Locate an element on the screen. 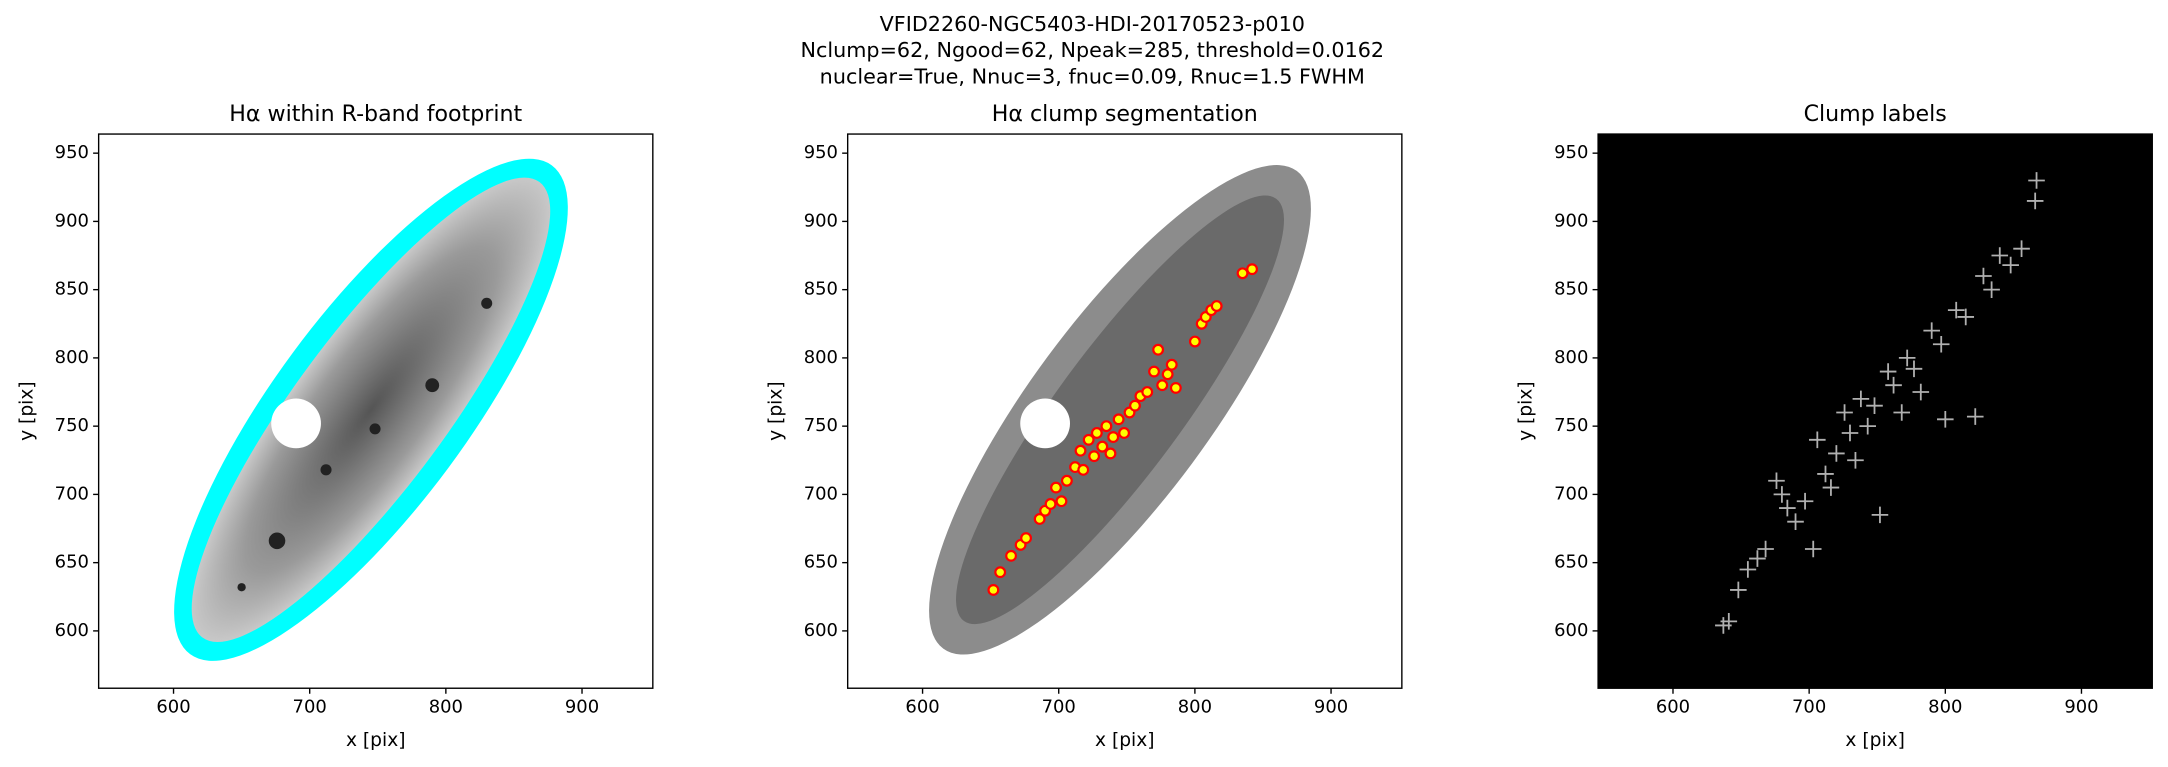  panel-title: Hα within R-band footprint is located at coordinates (375, 114).